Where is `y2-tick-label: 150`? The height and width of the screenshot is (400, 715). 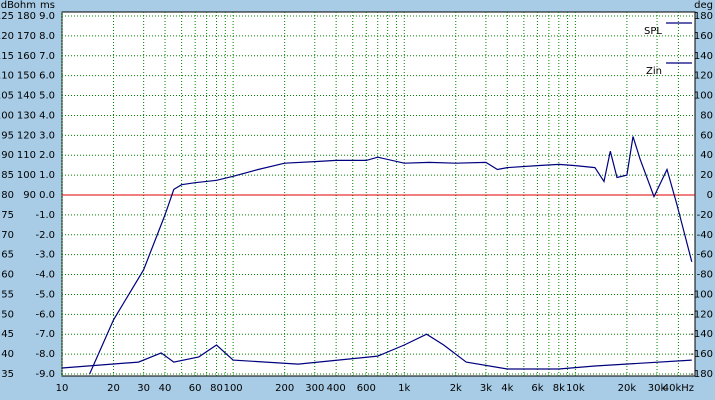
y2-tick-label: 150 is located at coordinates (26, 76).